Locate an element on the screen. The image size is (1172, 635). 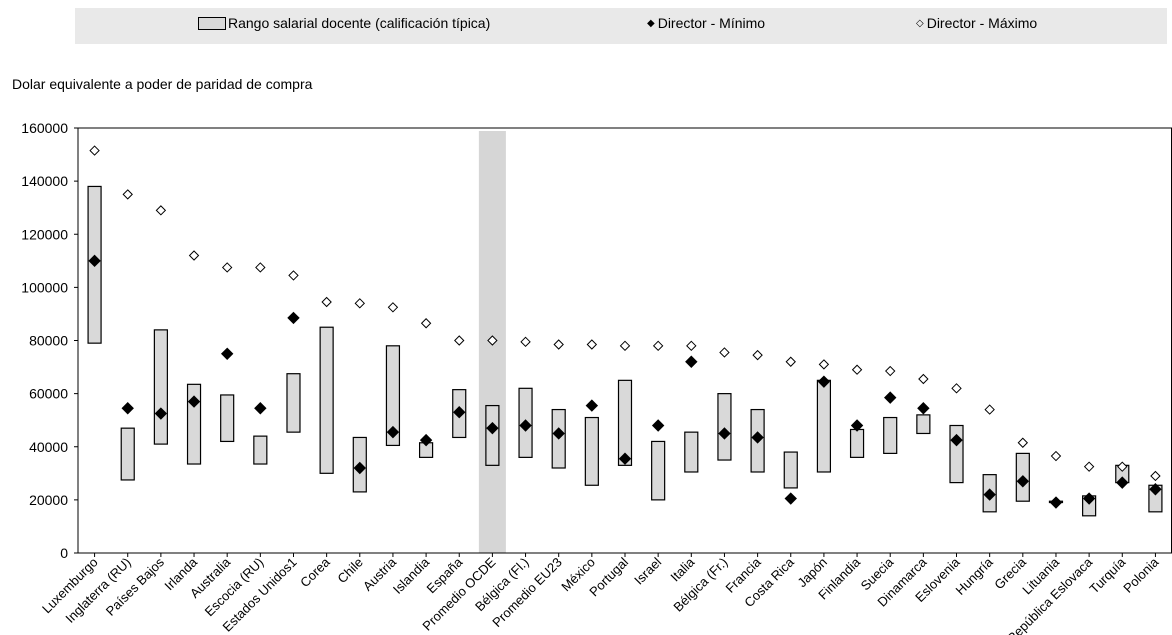
legend-item-max: ◇ Director - Máximo is located at coordinates (976, 23).